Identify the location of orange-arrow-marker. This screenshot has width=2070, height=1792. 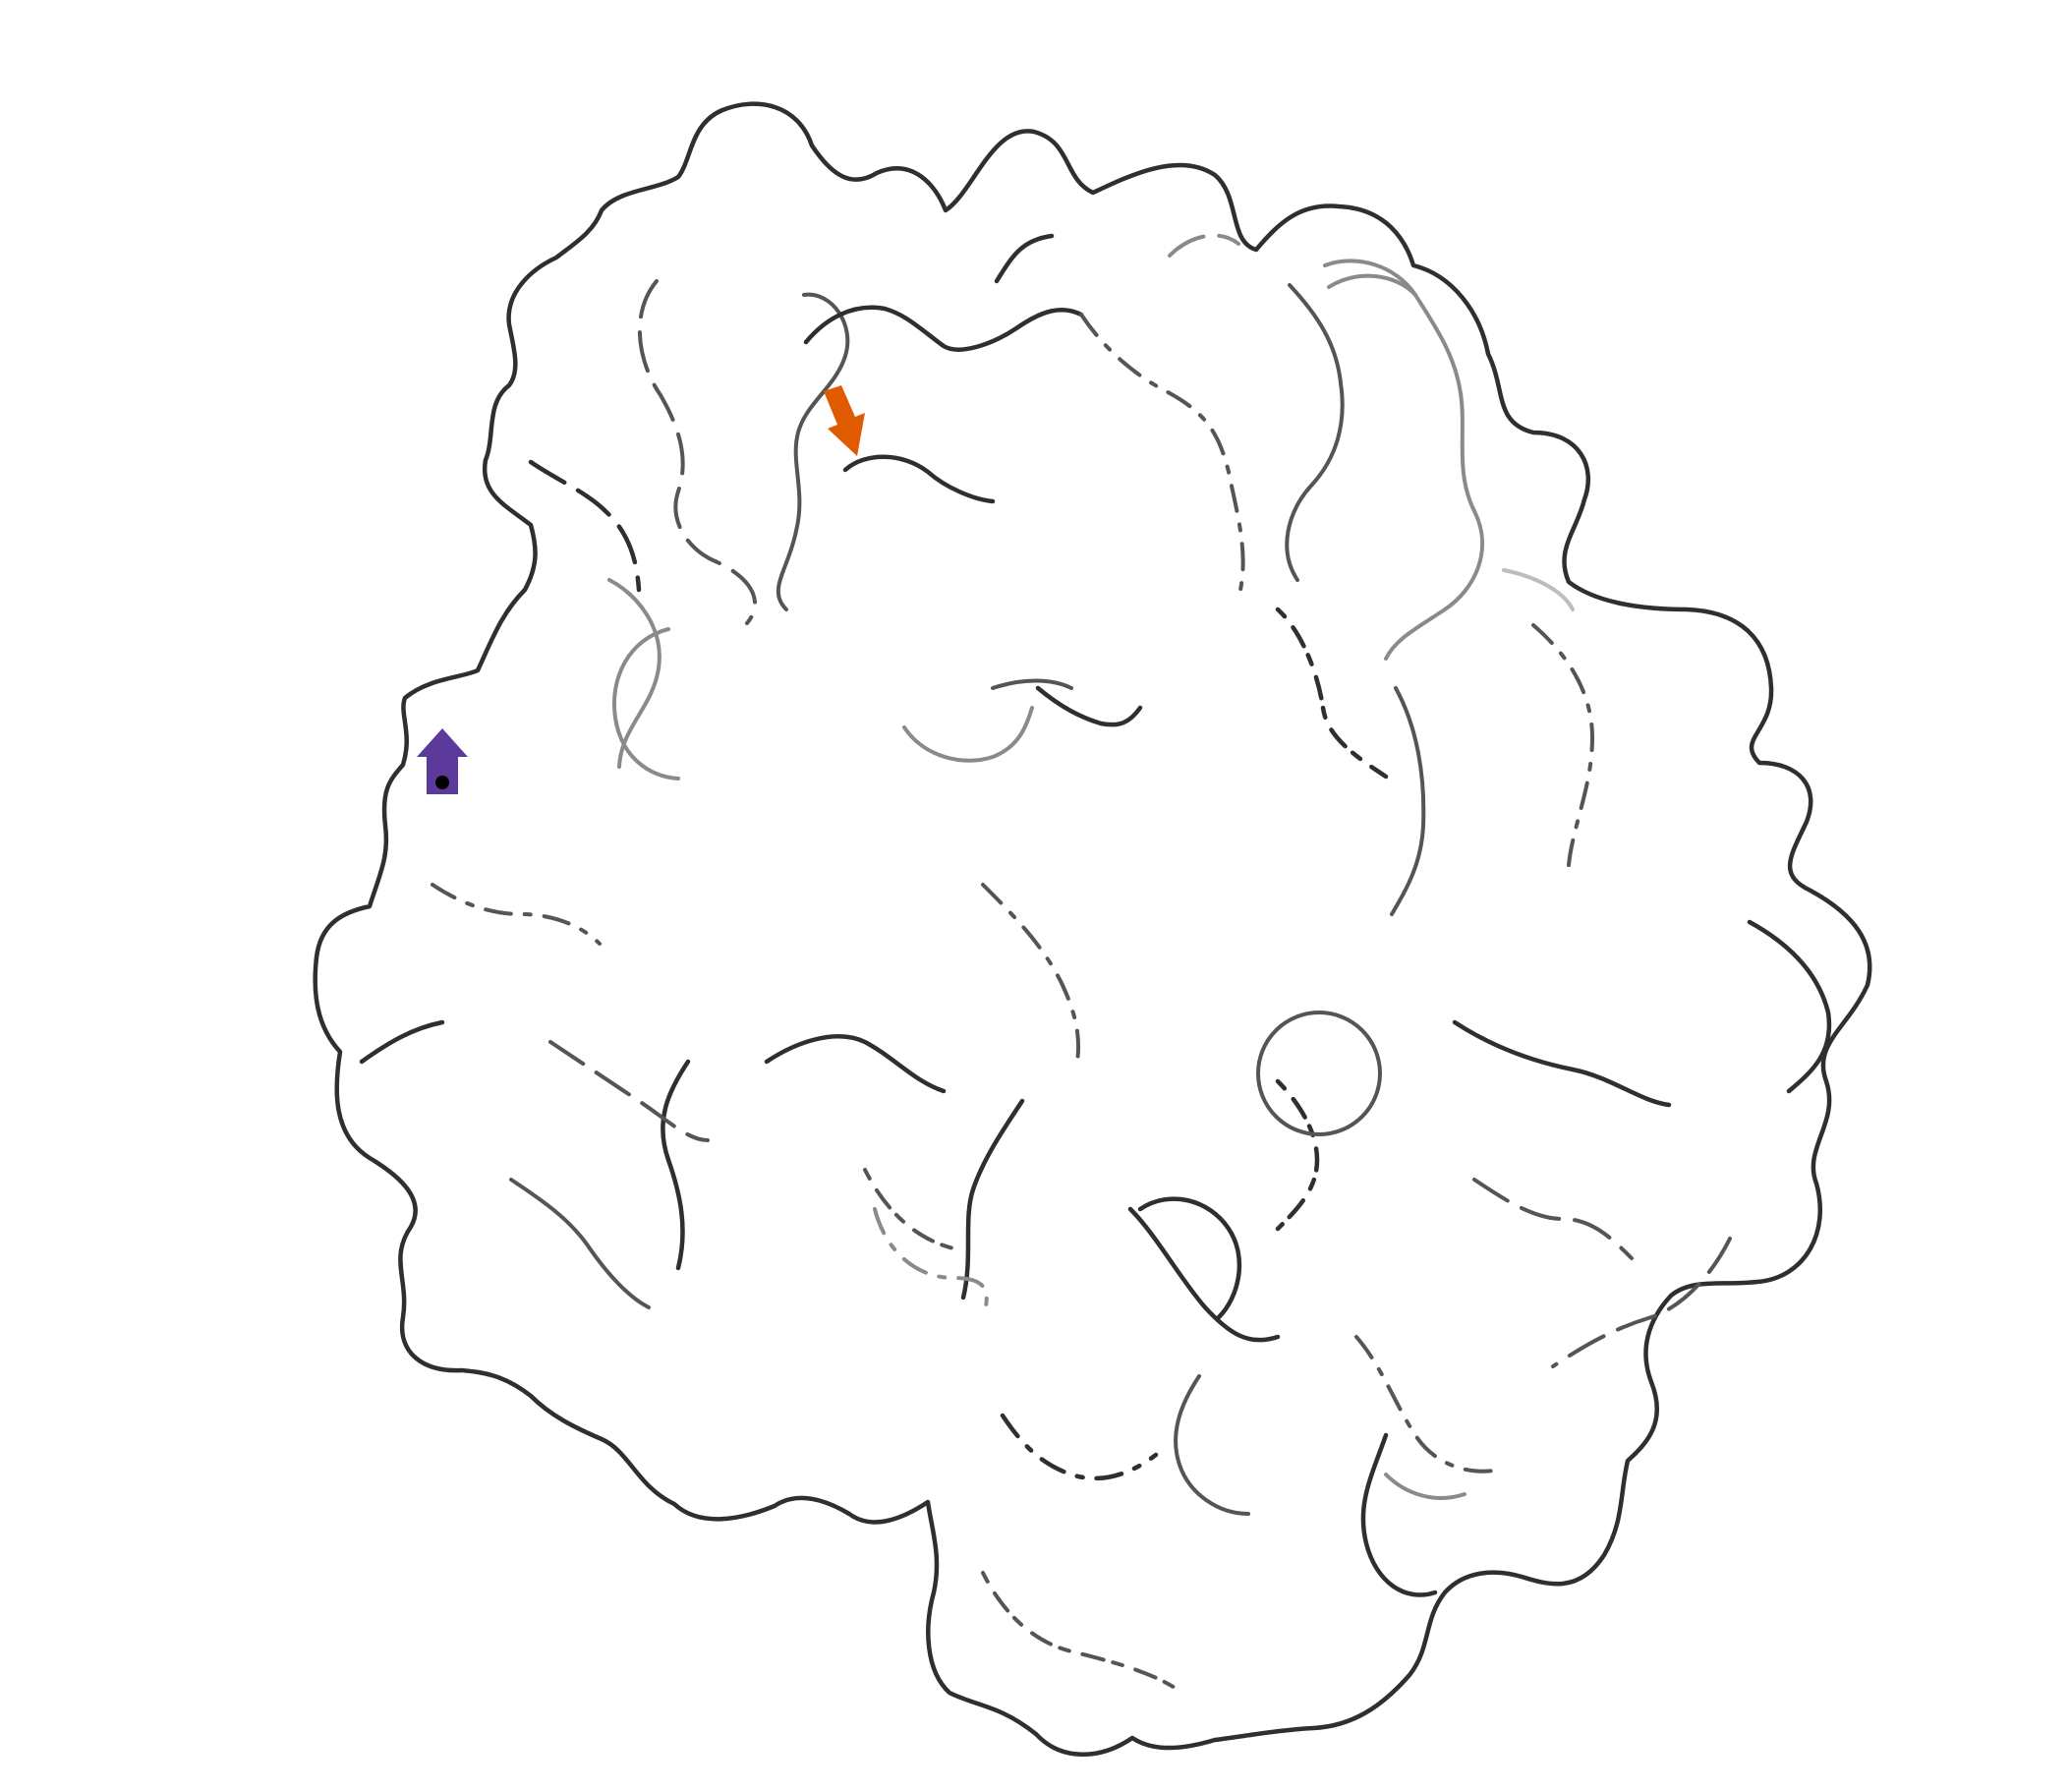
(844, 420).